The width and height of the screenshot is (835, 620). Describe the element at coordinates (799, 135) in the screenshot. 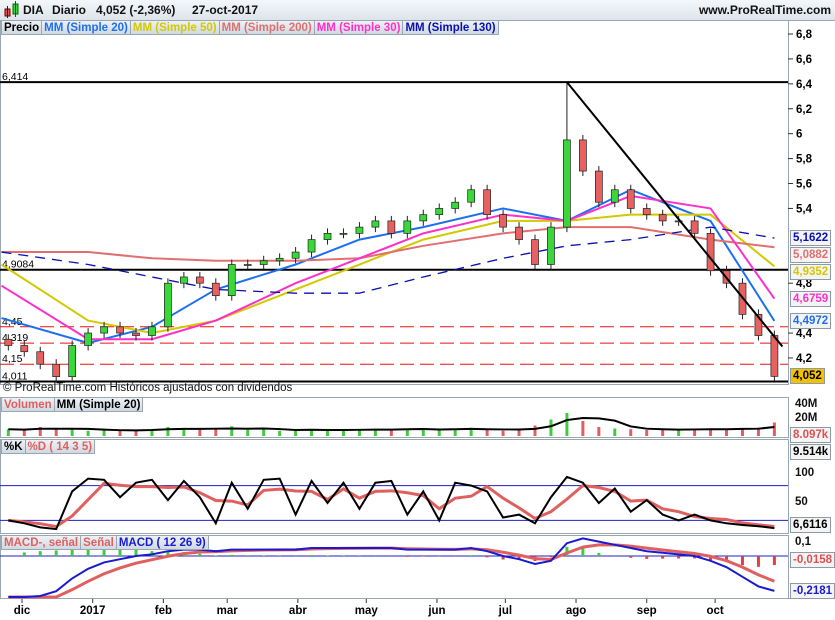

I see `price-tick-label: 6` at that location.